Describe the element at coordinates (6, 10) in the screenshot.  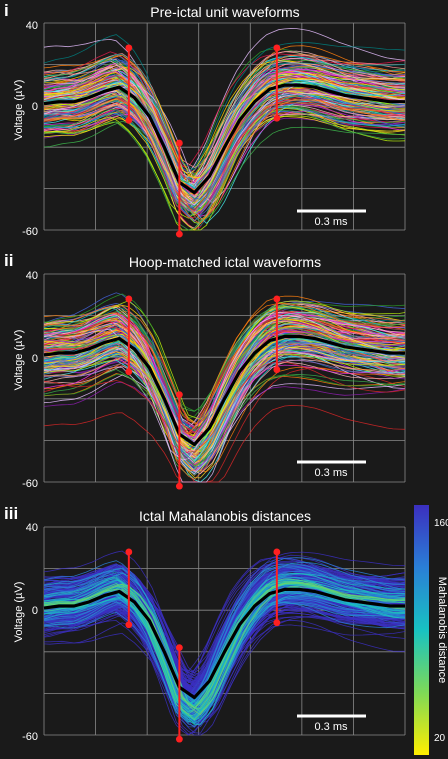
I see `panel-label: i` at that location.